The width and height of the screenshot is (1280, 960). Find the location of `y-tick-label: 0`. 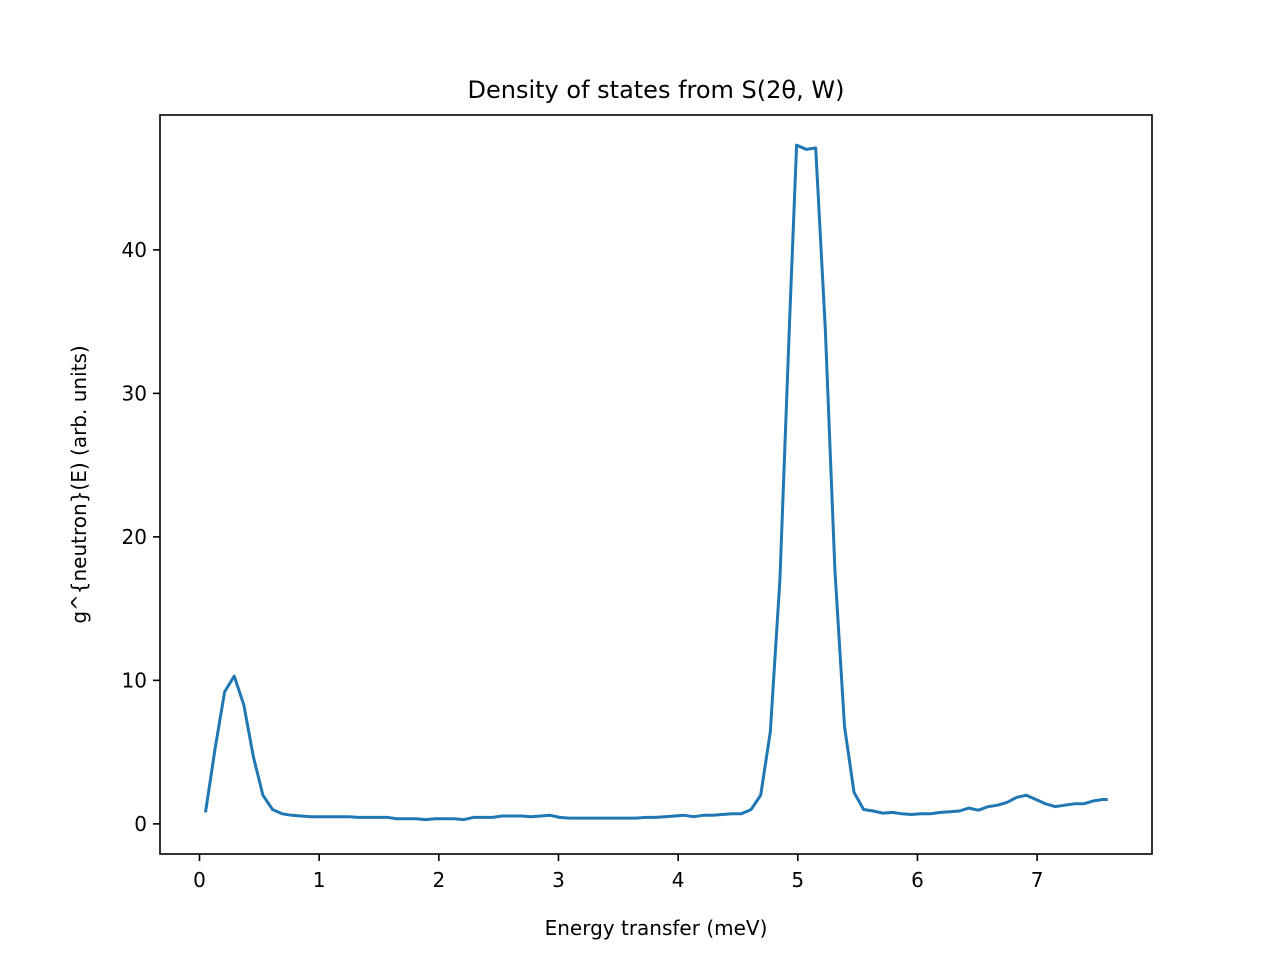

y-tick-label: 0 is located at coordinates (140, 824).